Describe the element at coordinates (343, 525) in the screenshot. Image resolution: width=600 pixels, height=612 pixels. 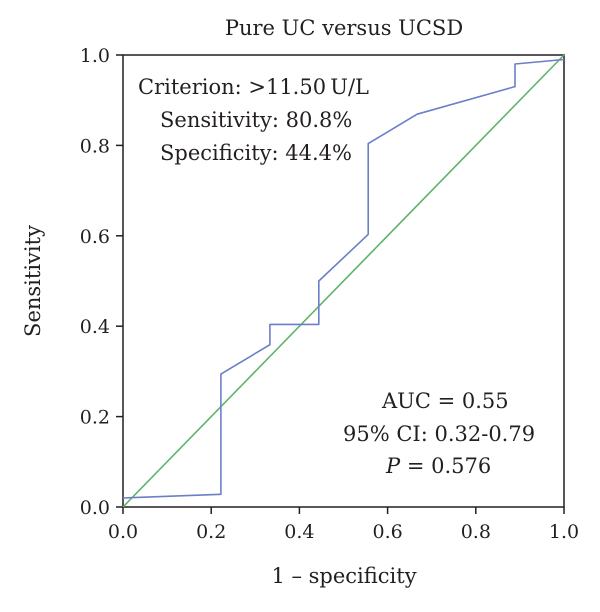
I see `x-axis: 0.0 0.2 0.4 0.6 0.8 1.0` at that location.